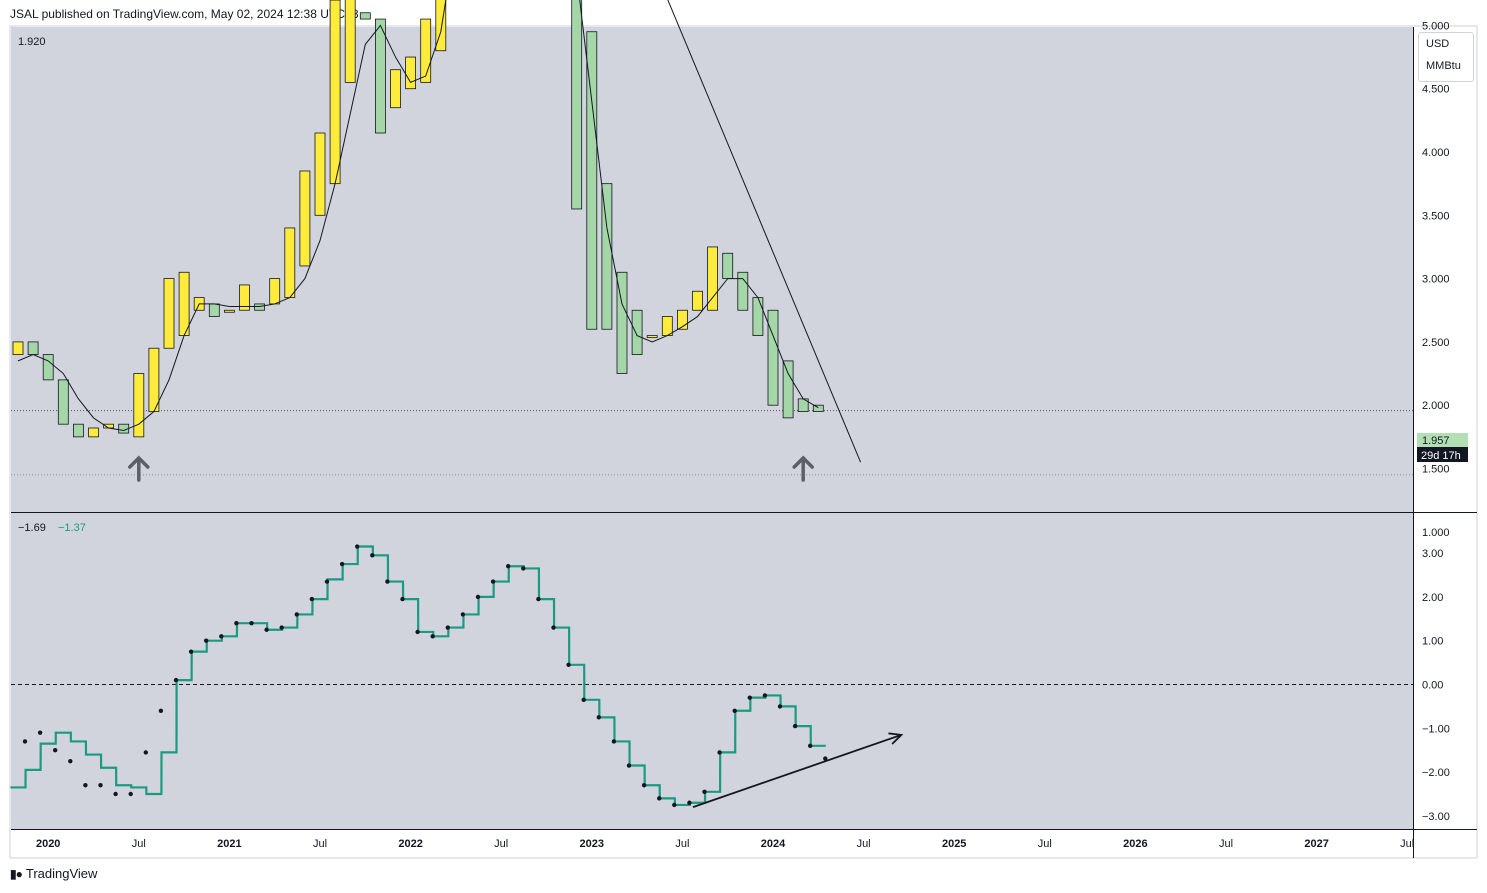 The image size is (1487, 893). Describe the element at coordinates (1316, 844) in the screenshot. I see `time-tick-label: 2027` at that location.